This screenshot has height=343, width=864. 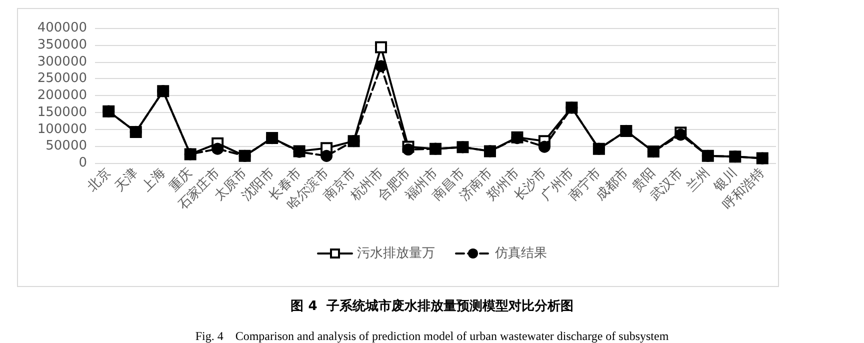 I want to click on y-tick-label: 200000, so click(x=62, y=95).